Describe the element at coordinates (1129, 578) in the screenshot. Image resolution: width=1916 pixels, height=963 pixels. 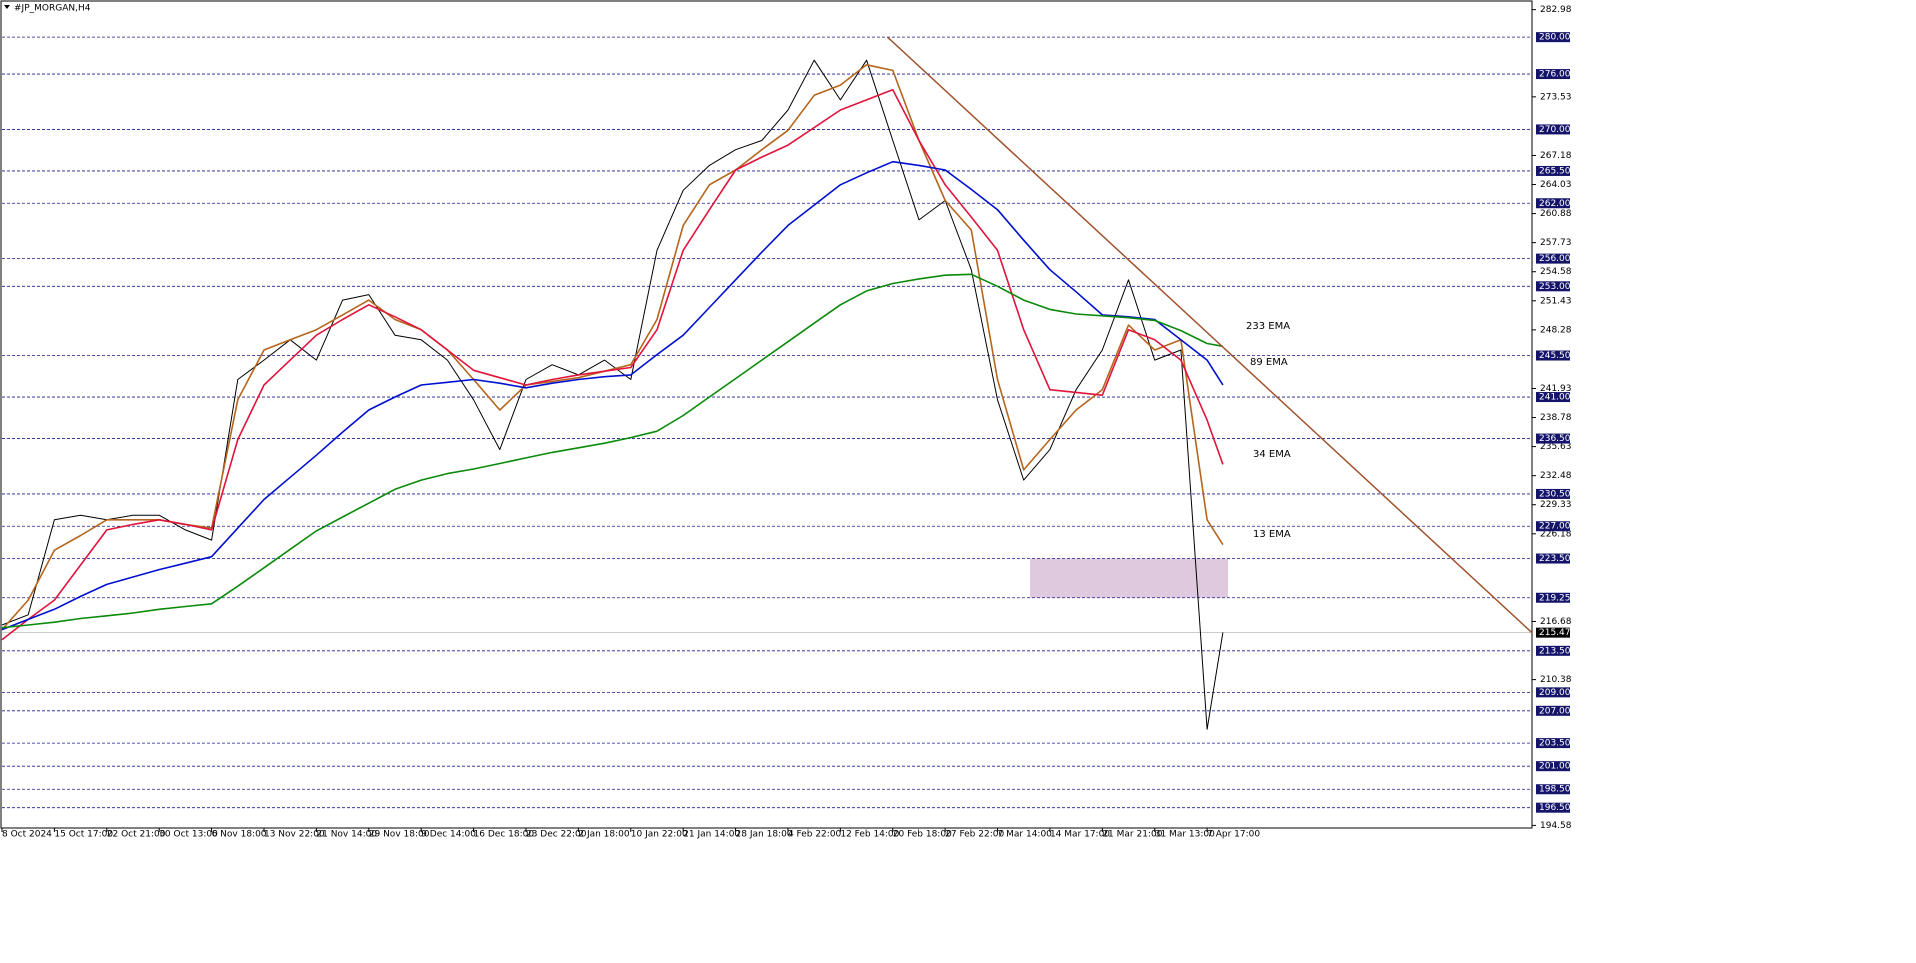
I see `zone` at that location.